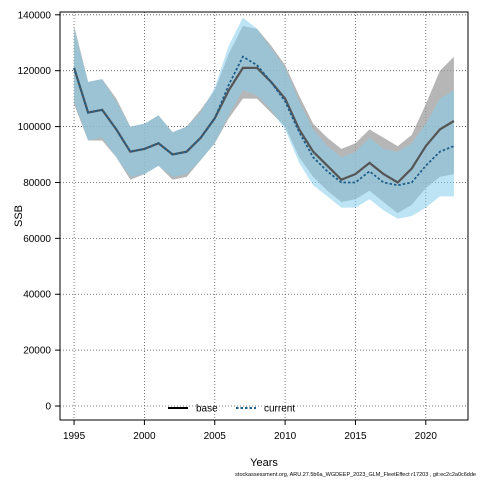 The width and height of the screenshot is (480, 480). I want to click on x-tick-label-0: 1995, so click(74, 436).